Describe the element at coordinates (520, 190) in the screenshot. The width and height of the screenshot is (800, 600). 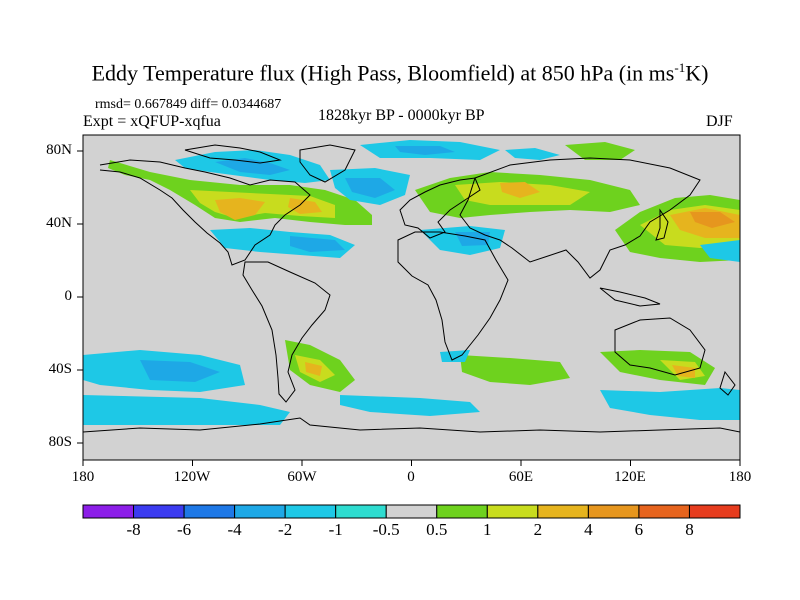
I see `contour-4-eurasia` at that location.